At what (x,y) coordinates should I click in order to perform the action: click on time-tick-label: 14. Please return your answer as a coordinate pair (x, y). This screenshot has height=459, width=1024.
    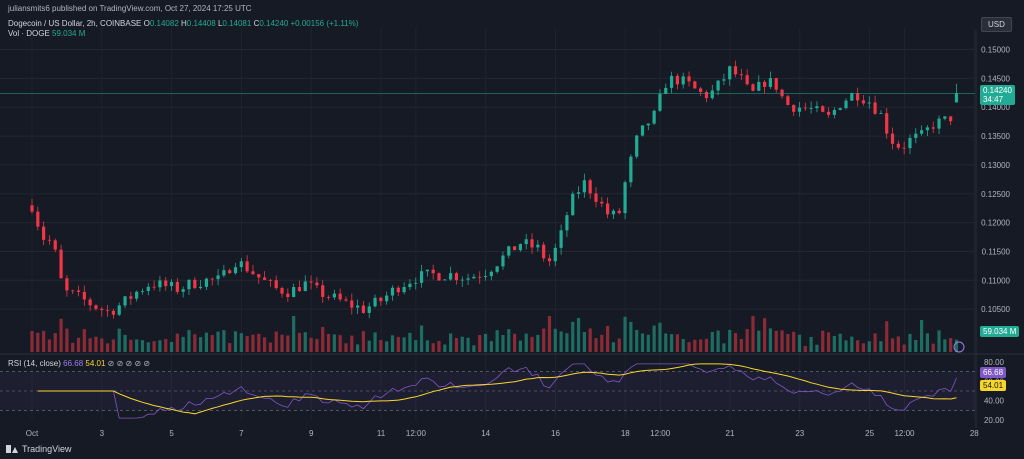
    Looking at the image, I should click on (485, 433).